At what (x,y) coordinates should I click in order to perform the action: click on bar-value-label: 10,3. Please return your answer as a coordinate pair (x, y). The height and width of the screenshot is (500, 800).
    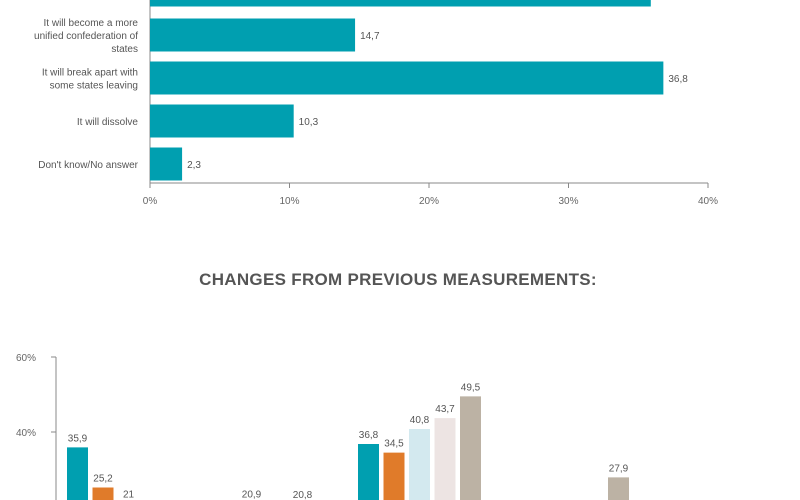
    Looking at the image, I should click on (309, 122).